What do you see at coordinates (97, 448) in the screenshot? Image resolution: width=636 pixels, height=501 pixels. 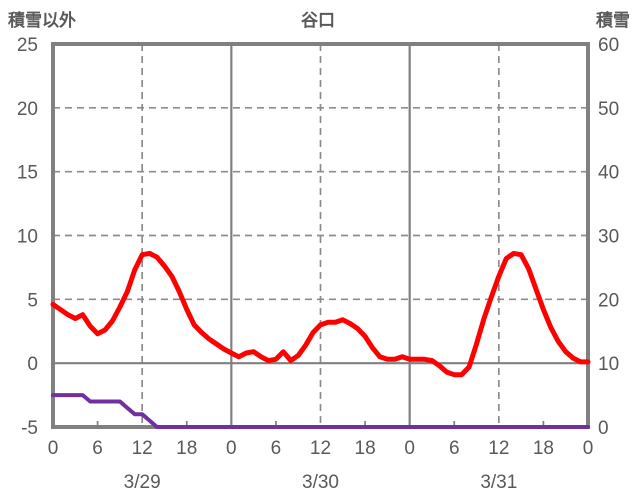 I see `x-tick-label-6h: 6` at bounding box center [97, 448].